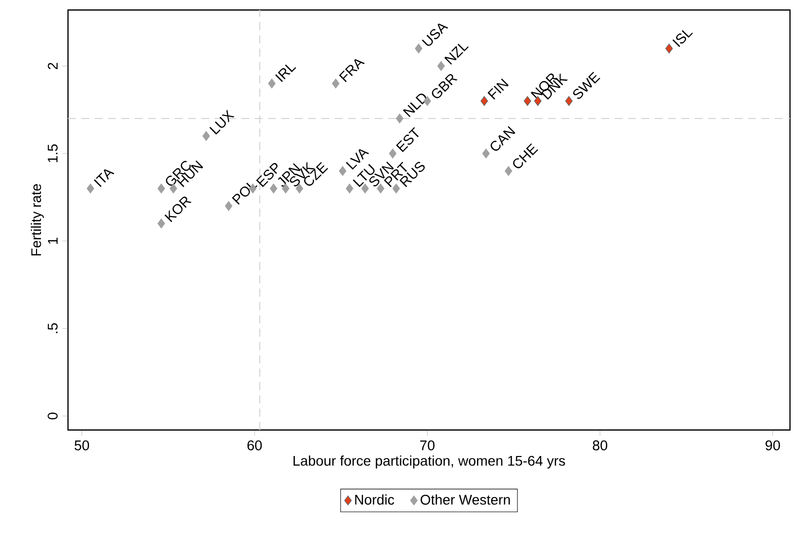 Image resolution: width=796 pixels, height=537 pixels. I want to click on y-tick-label: 1, so click(53, 241).